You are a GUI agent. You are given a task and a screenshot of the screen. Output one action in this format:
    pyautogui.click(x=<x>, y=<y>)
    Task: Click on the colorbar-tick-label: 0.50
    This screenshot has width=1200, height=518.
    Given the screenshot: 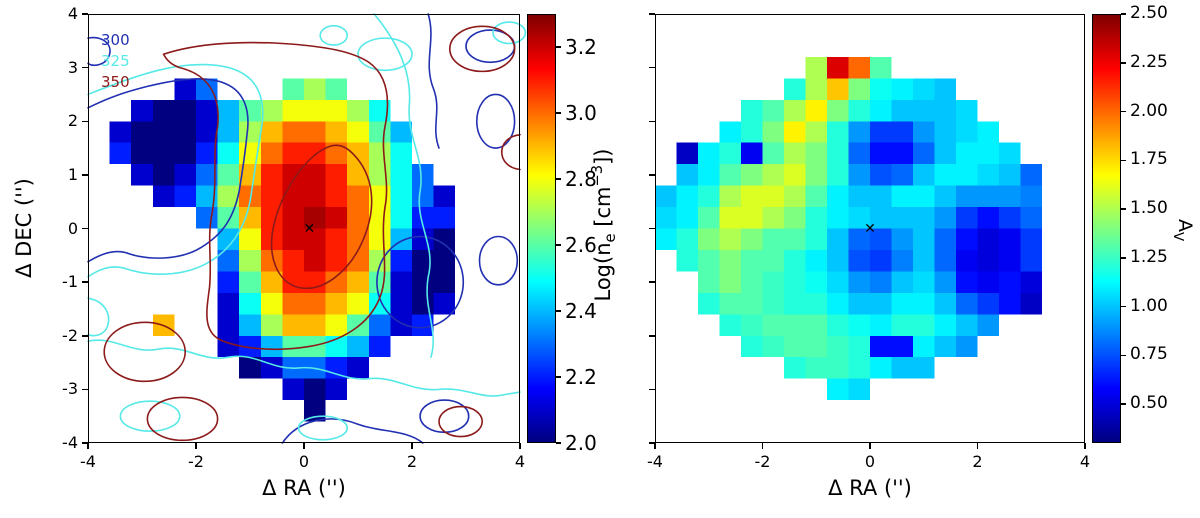 What is the action you would take?
    pyautogui.click(x=1149, y=403)
    